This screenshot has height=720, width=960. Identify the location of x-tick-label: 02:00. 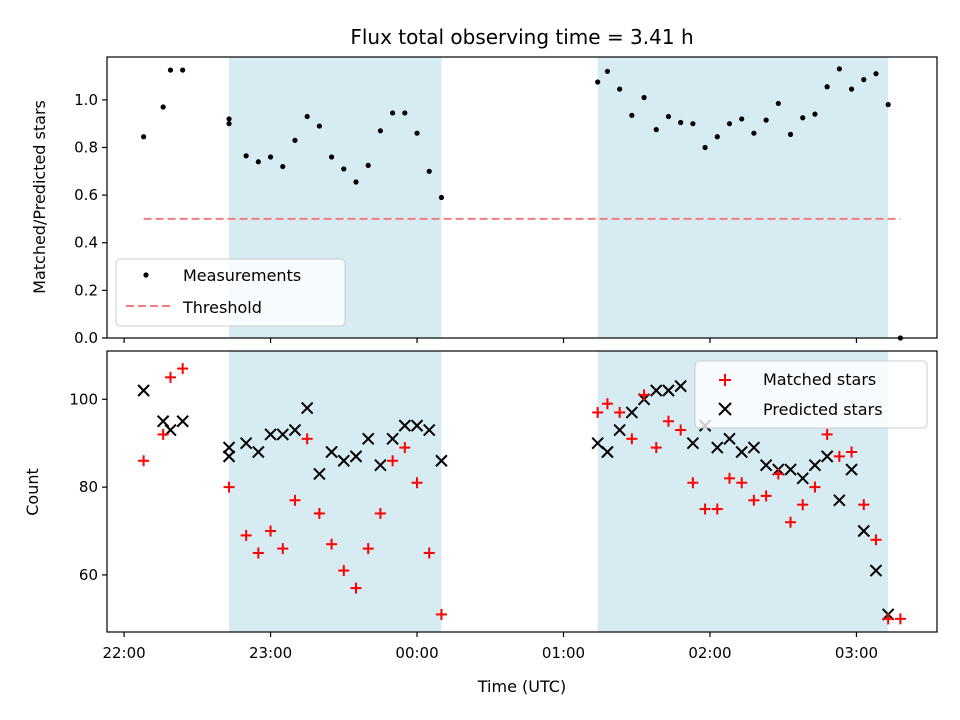
(709, 653).